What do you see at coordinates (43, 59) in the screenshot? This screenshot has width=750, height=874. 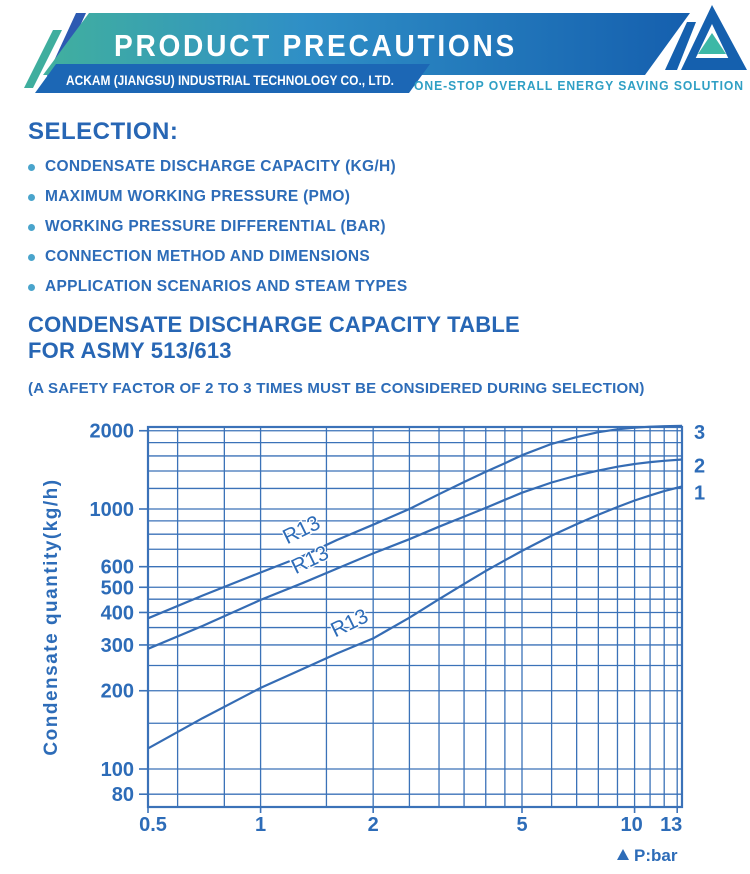 I see `teal-stripe-icon` at bounding box center [43, 59].